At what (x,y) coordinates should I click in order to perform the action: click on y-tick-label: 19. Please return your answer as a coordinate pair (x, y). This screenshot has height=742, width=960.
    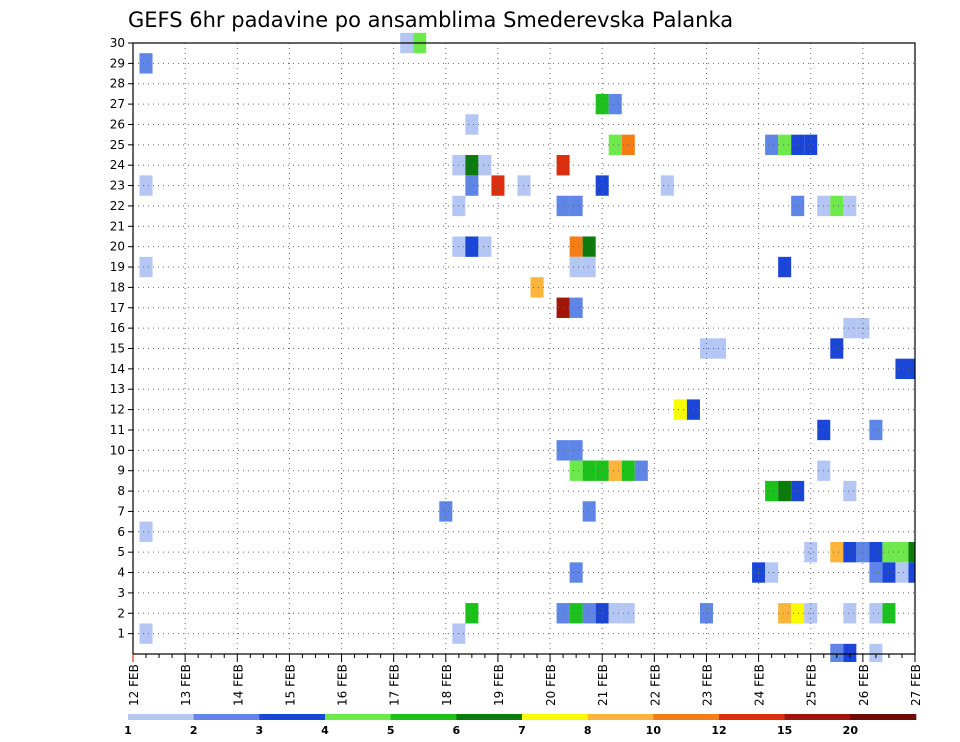
    Looking at the image, I should click on (117, 267).